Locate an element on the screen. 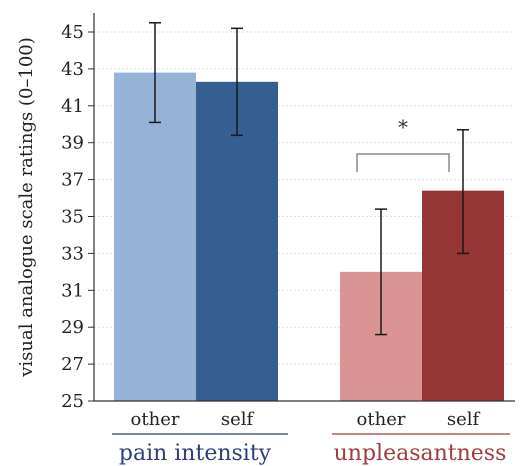 The image size is (530, 466). y-tick-label: 35 is located at coordinates (72, 217).